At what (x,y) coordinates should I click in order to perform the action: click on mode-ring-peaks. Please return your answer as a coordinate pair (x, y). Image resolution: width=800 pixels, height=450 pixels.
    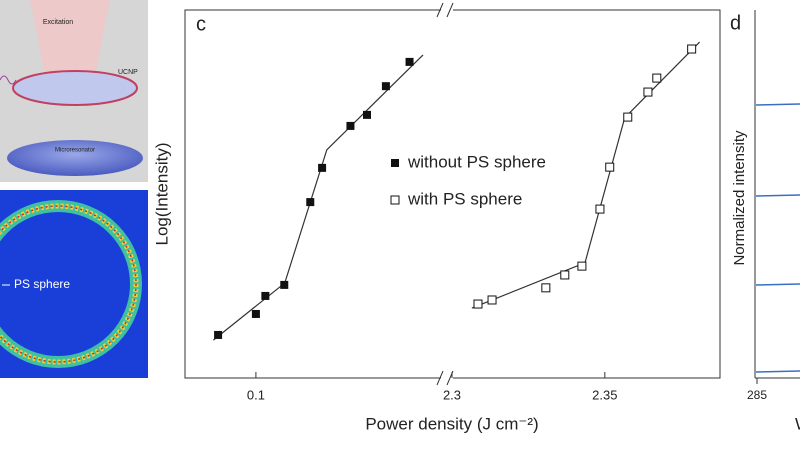
    Looking at the image, I should click on (68, 284).